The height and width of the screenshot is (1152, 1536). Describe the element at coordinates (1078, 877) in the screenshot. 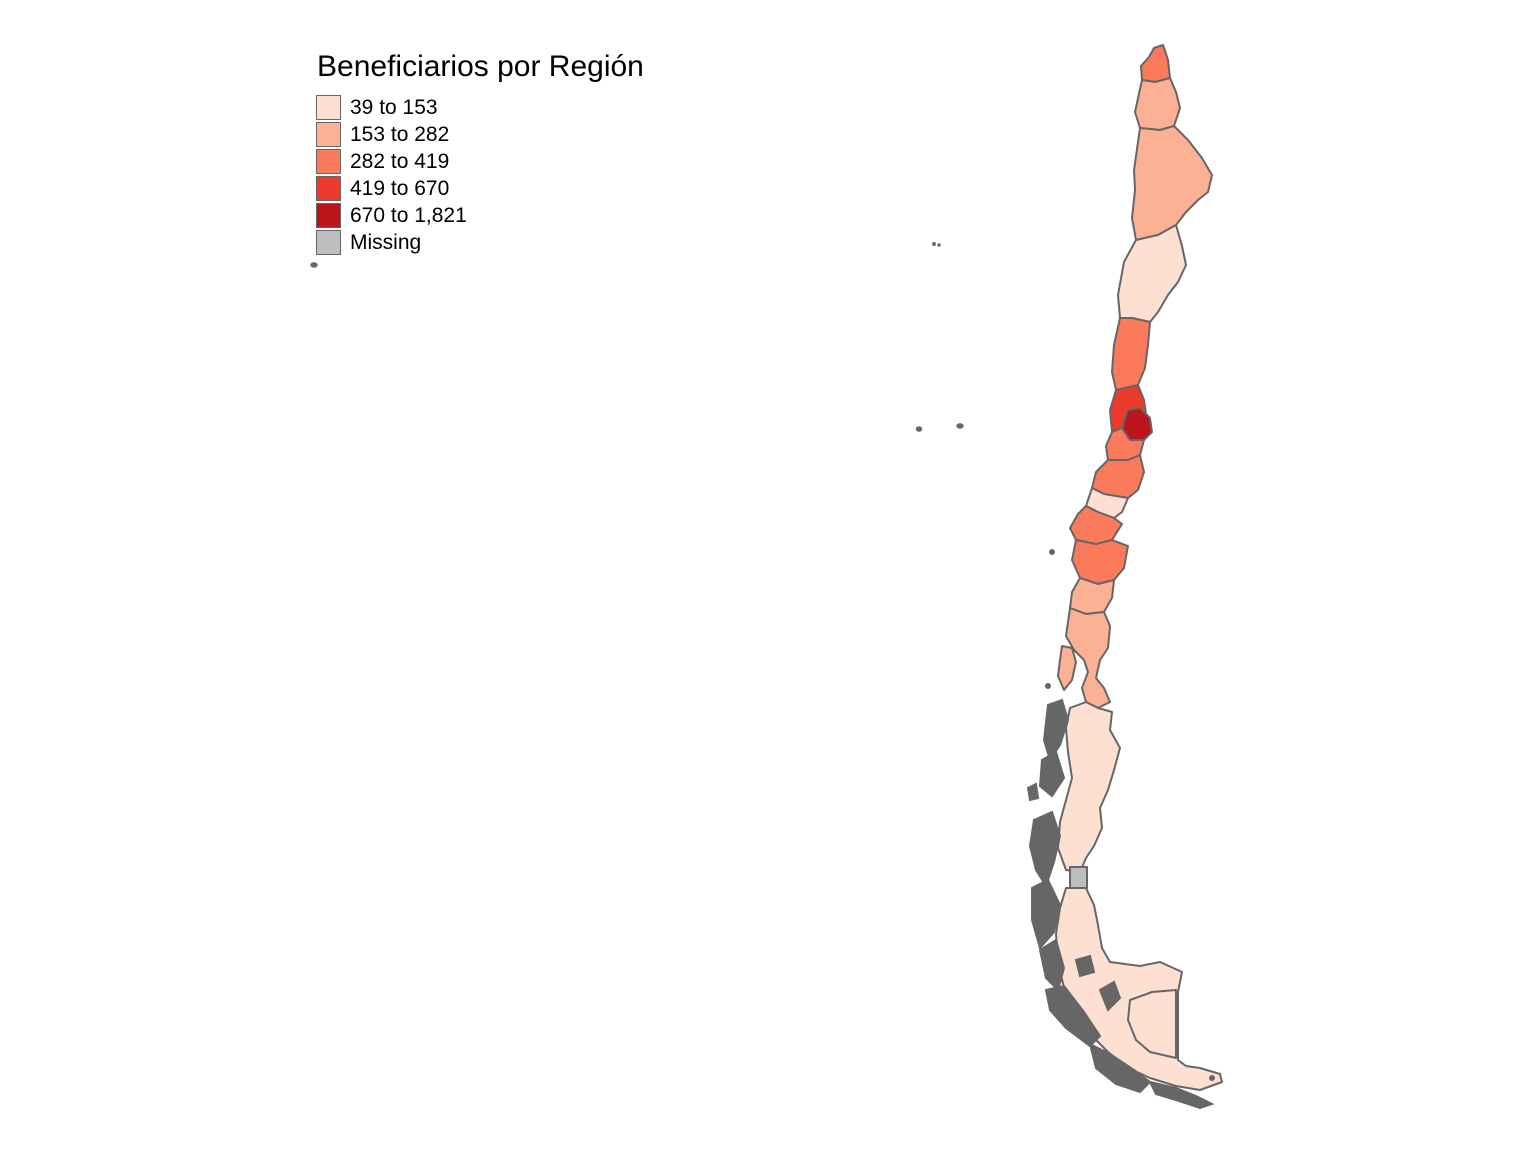

I see `region-missing` at that location.